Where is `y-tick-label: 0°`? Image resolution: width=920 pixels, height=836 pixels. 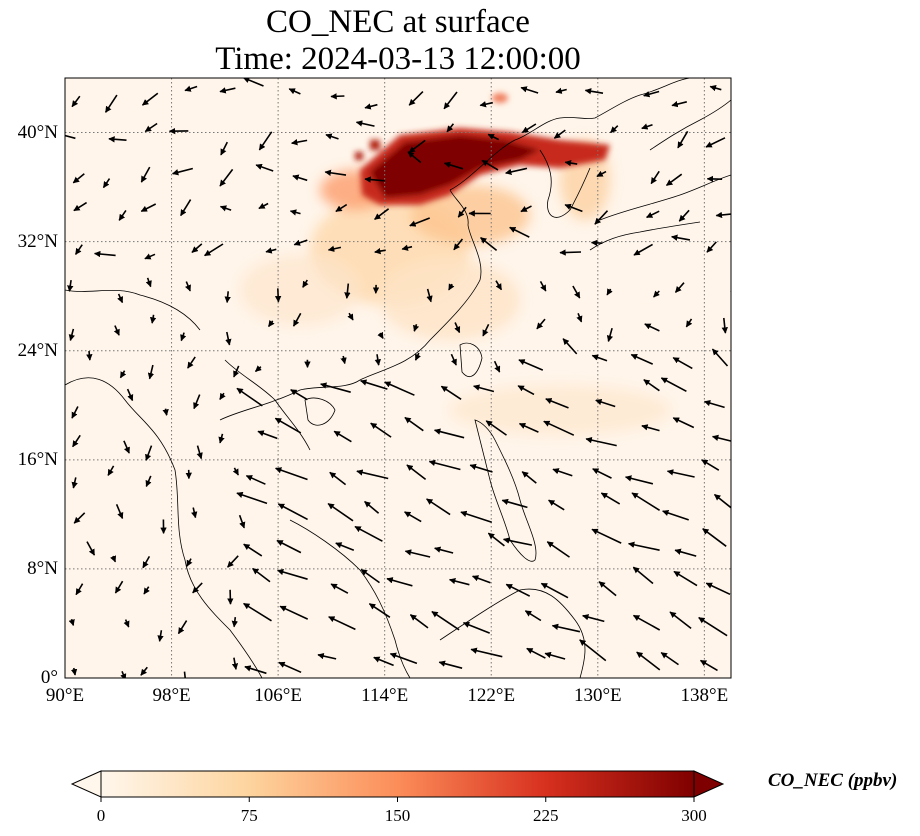
y-tick-label: 0° is located at coordinates (49, 677).